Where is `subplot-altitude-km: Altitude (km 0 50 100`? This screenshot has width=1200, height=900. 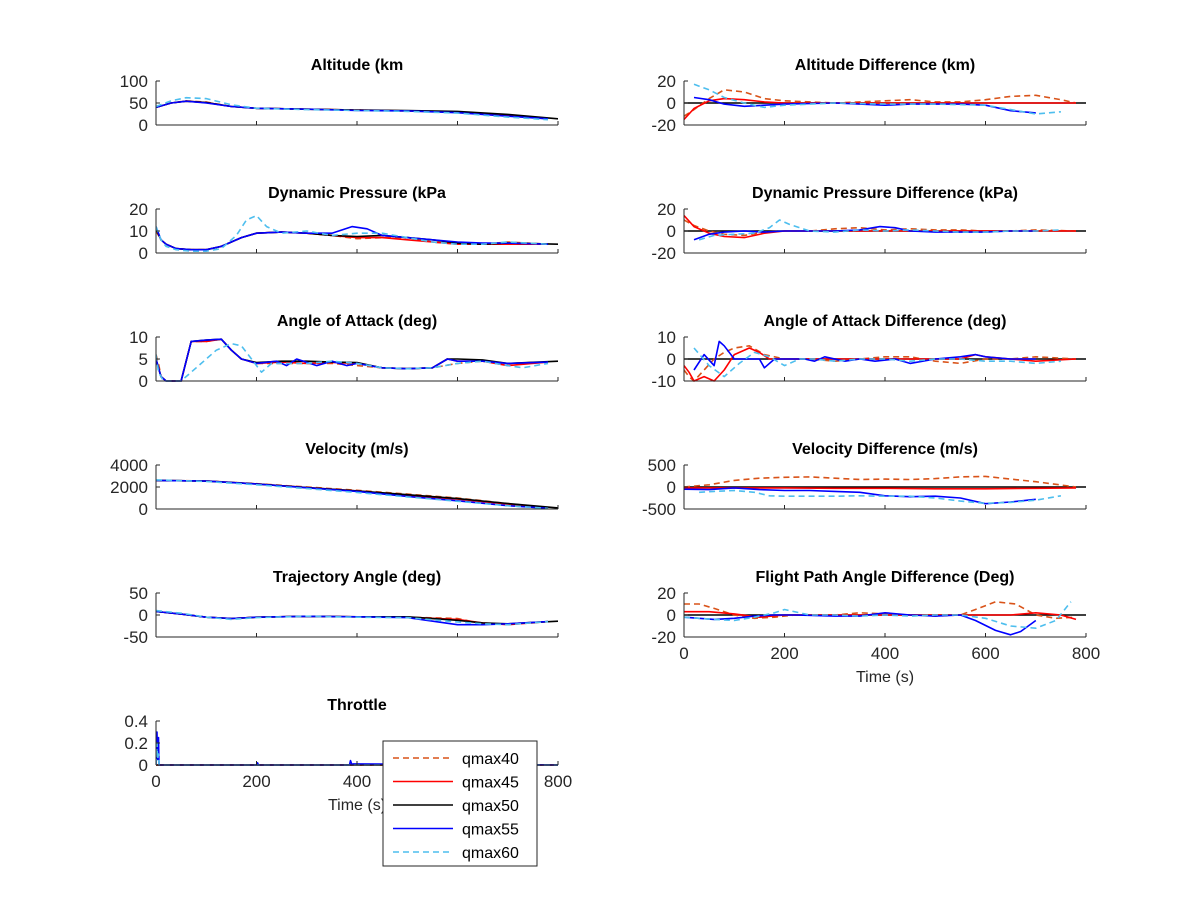 subplot-altitude-km: Altitude (km 0 50 100 is located at coordinates (339, 96).